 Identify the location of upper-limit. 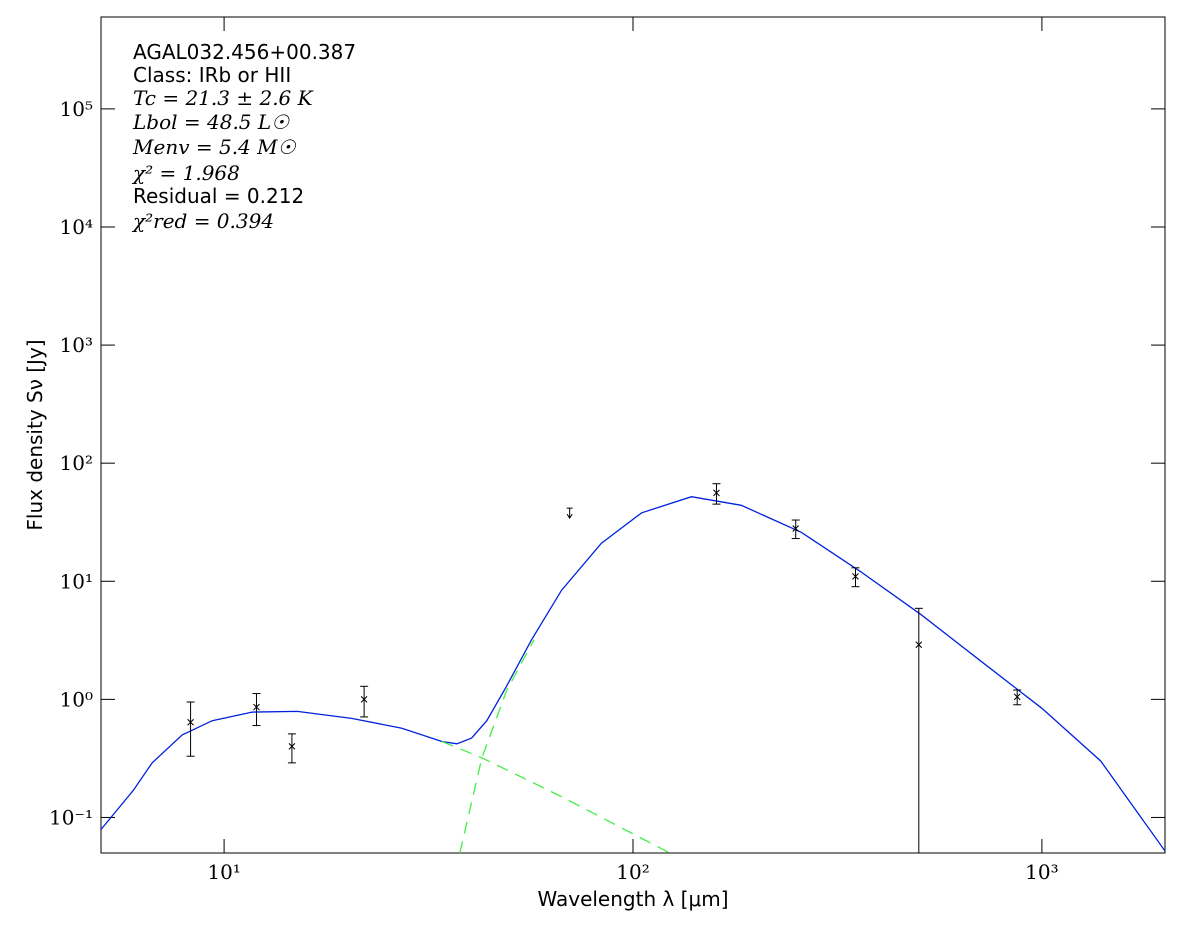
(569, 513).